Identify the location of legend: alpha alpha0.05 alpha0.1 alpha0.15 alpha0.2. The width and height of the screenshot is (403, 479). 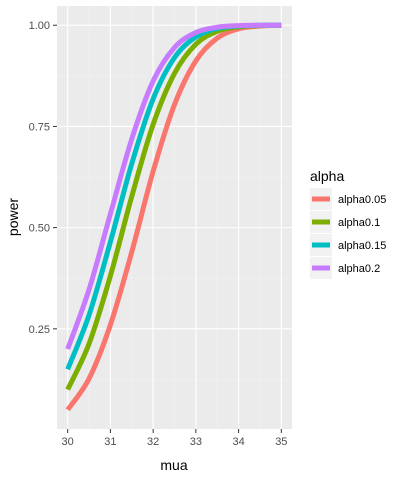
(348, 223).